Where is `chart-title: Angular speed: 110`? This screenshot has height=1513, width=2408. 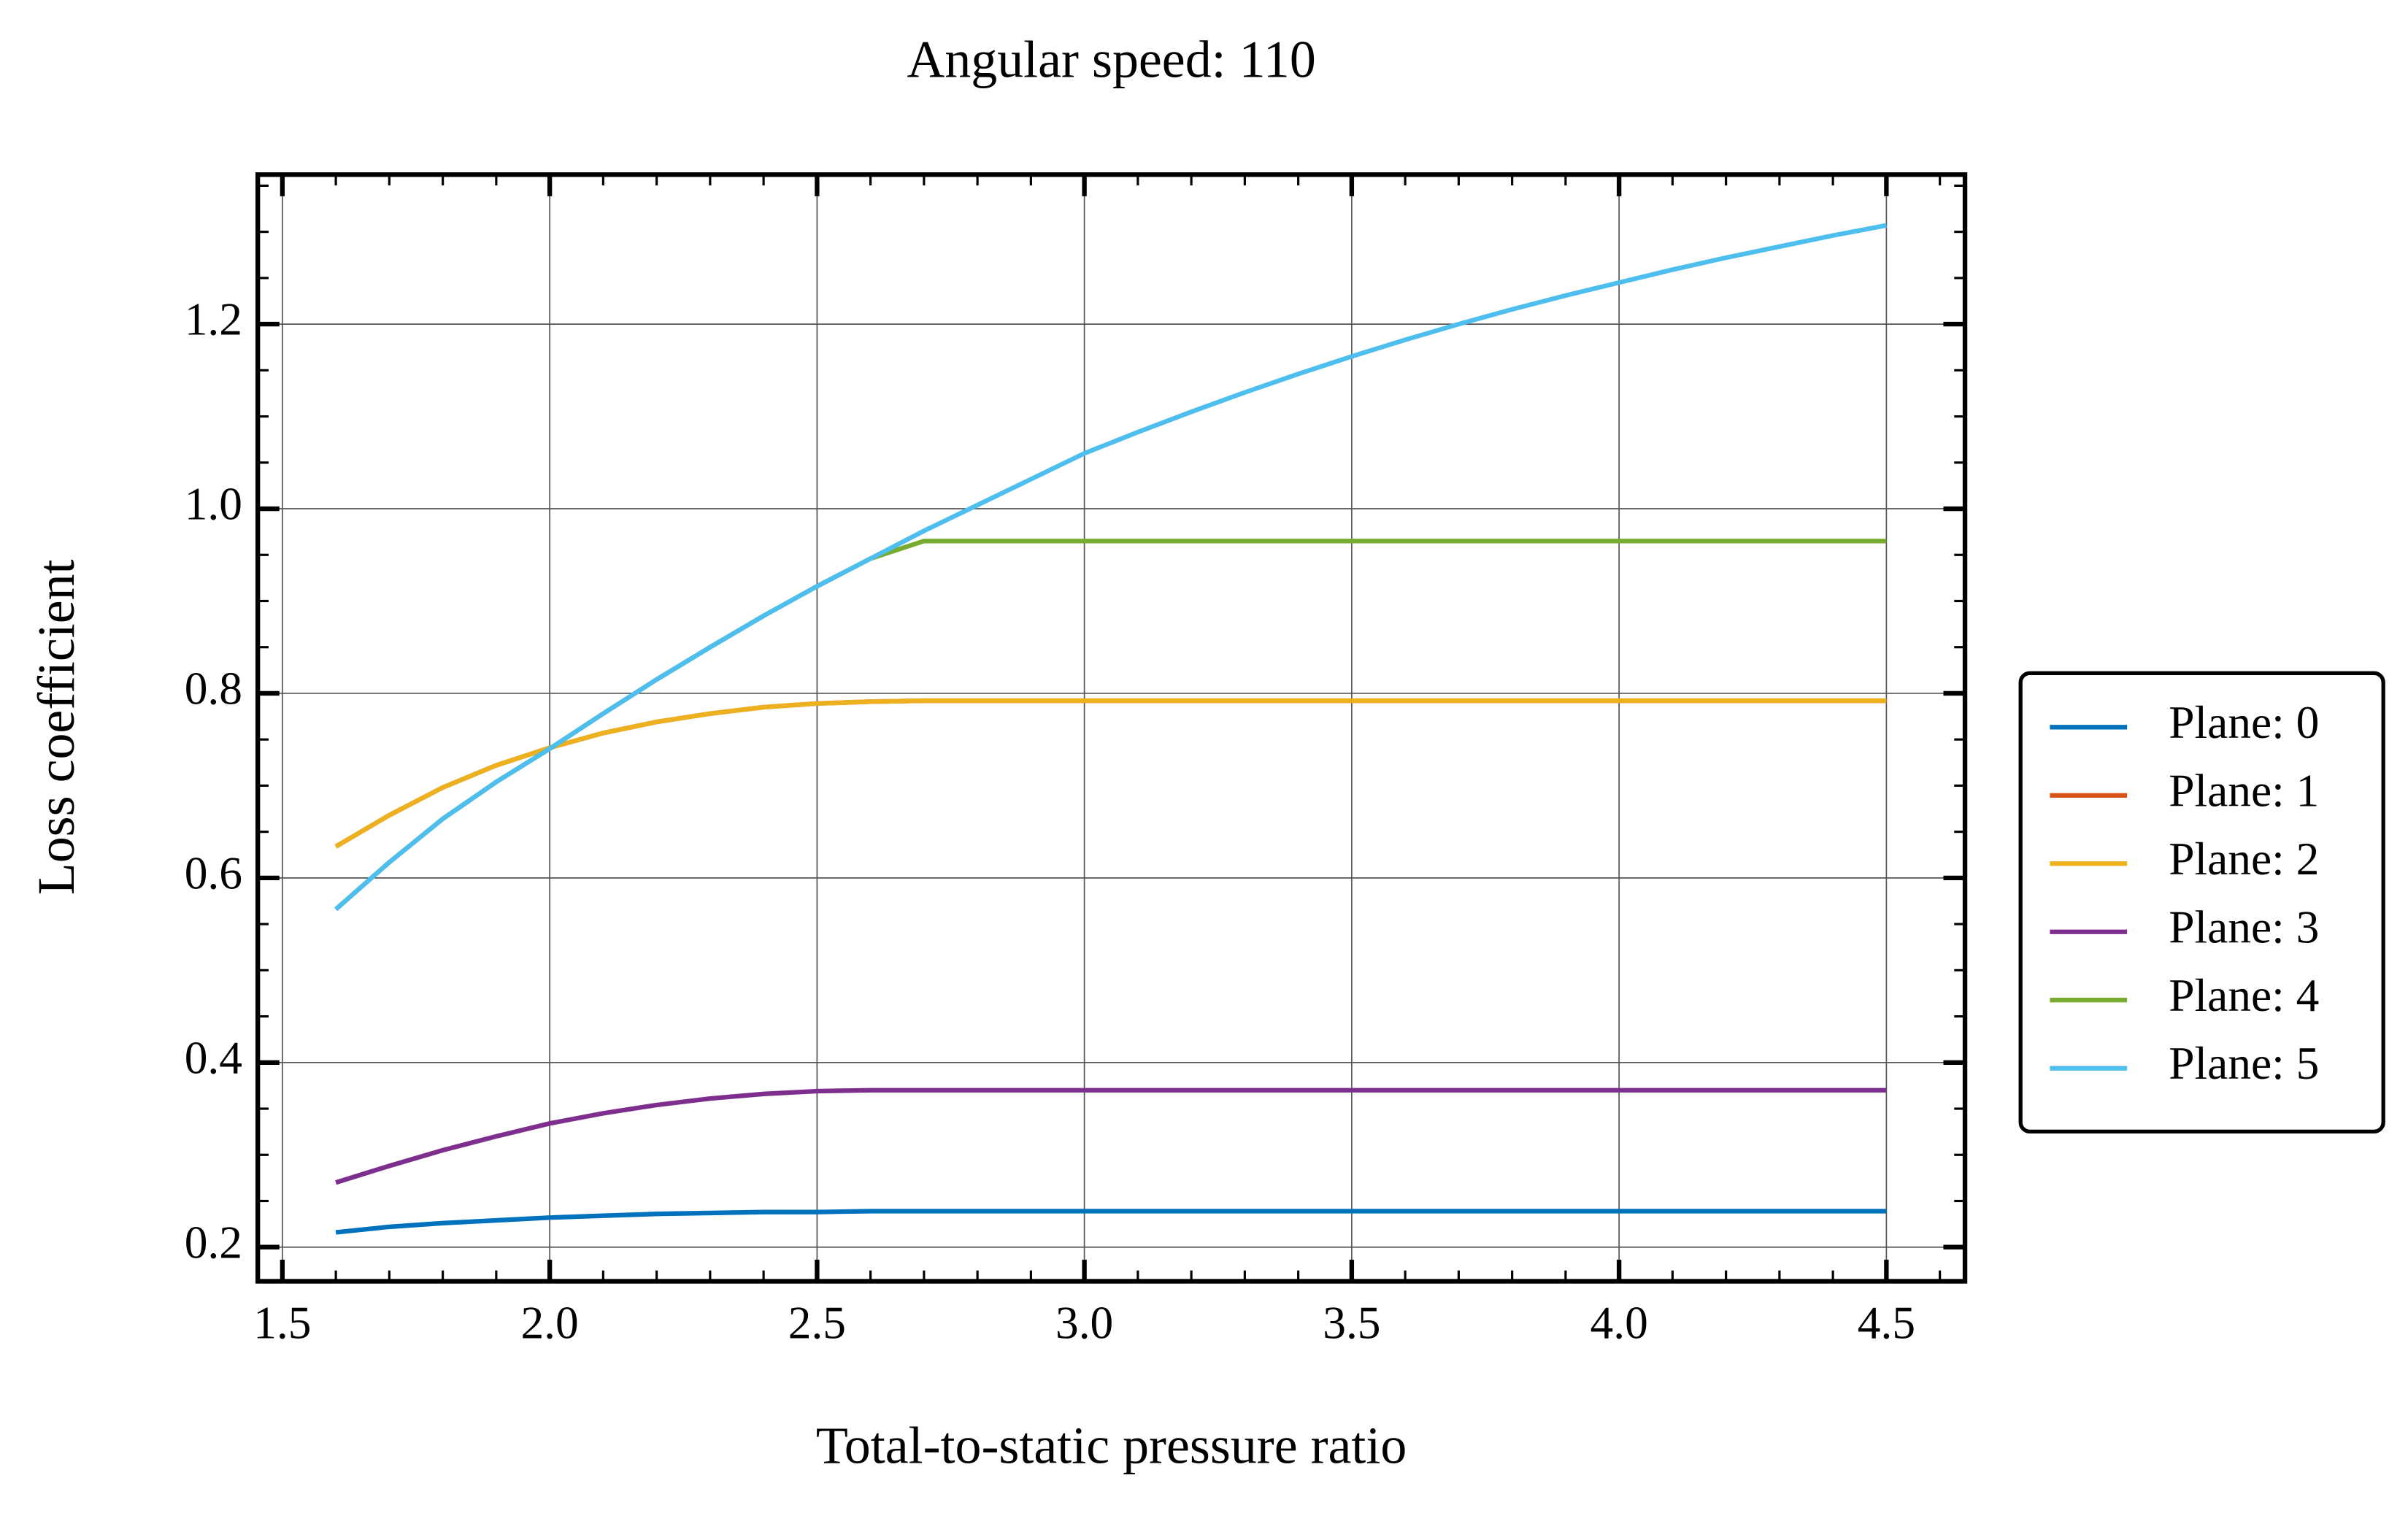
chart-title: Angular speed: 110 is located at coordinates (1111, 60).